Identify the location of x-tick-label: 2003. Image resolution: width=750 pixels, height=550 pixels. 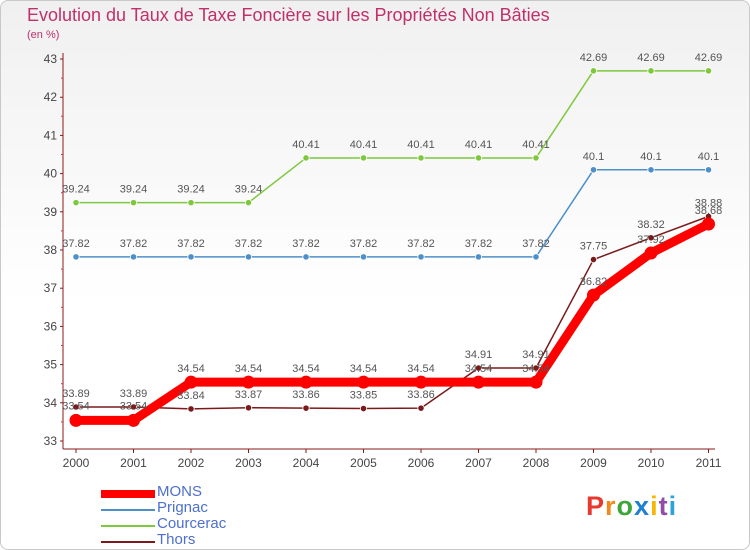
(248, 463).